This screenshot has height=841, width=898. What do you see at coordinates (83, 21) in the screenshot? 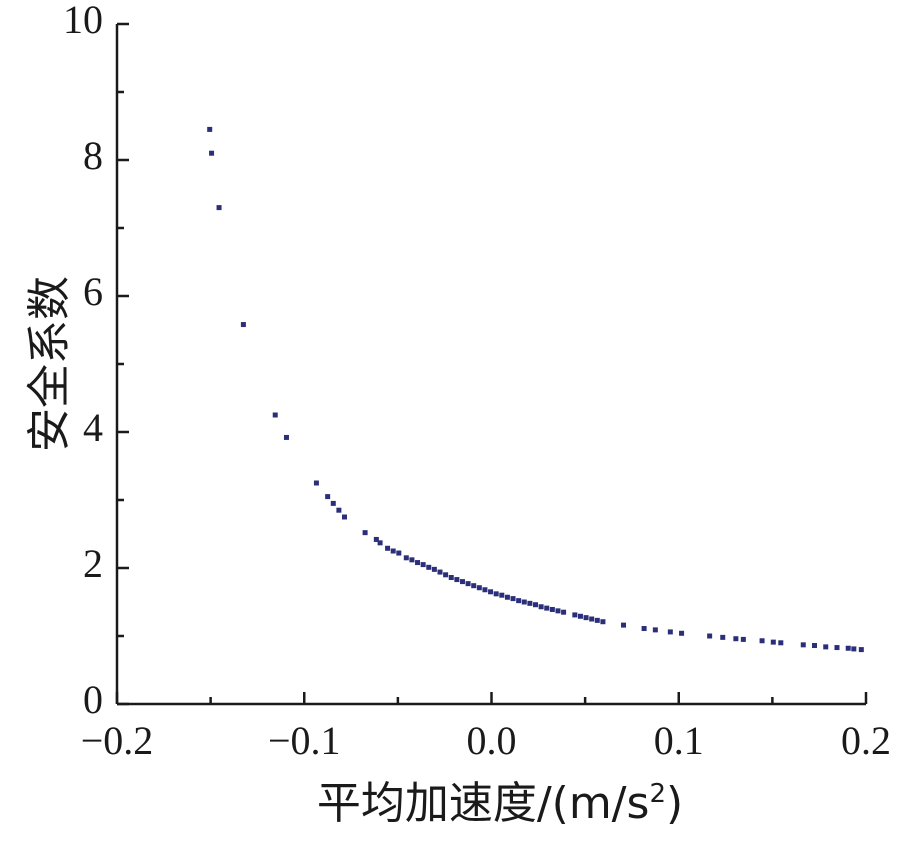
I see `y-tick-label: 10` at bounding box center [83, 21].